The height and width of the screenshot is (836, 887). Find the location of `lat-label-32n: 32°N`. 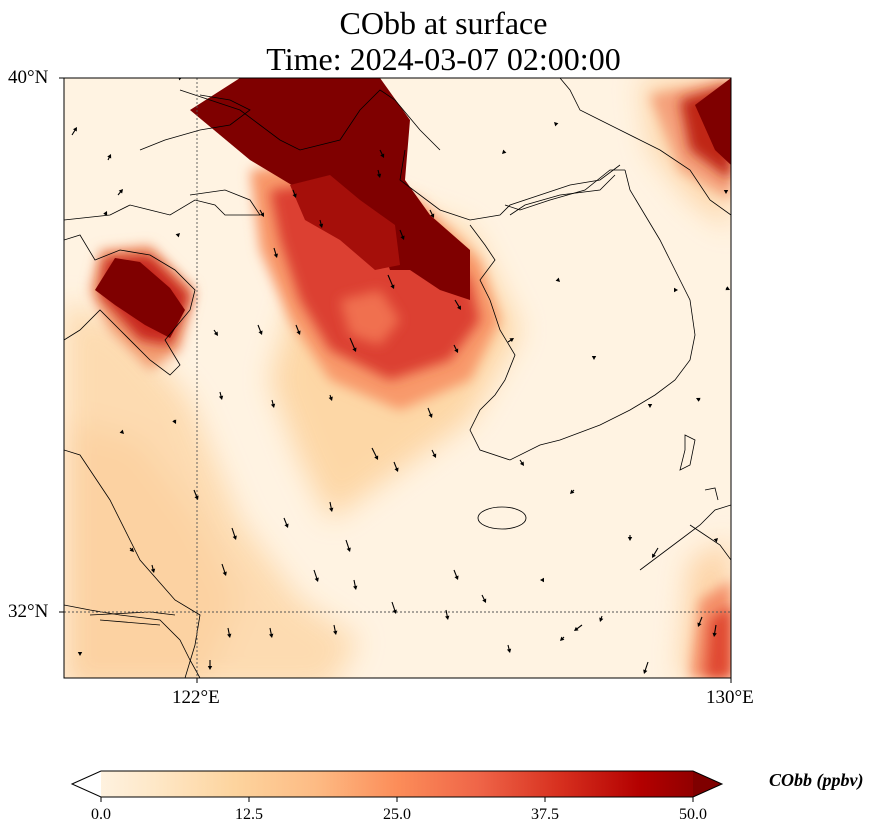

lat-label-32n: 32°N is located at coordinates (28, 611).